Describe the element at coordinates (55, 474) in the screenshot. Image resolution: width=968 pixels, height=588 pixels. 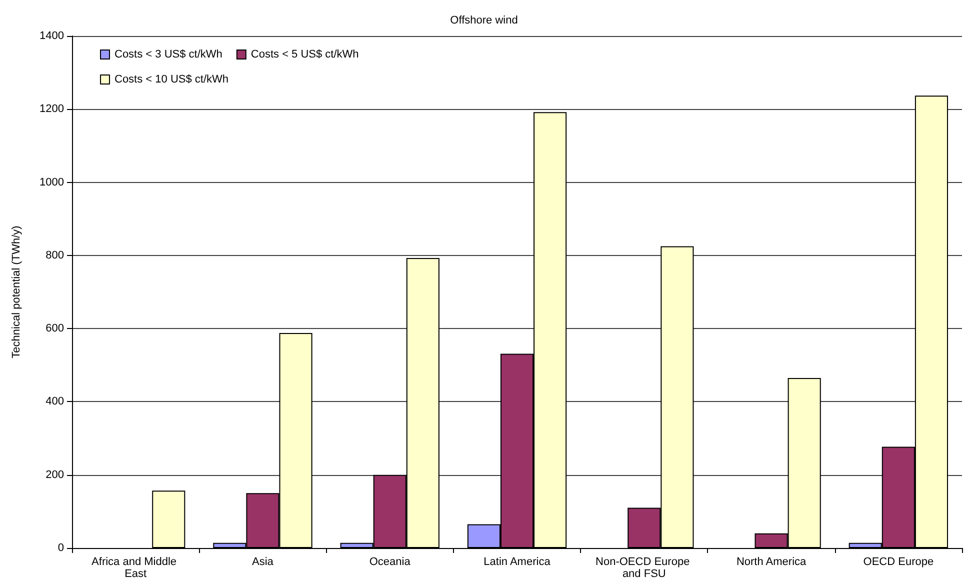
I see `y-tick-label: 200` at that location.